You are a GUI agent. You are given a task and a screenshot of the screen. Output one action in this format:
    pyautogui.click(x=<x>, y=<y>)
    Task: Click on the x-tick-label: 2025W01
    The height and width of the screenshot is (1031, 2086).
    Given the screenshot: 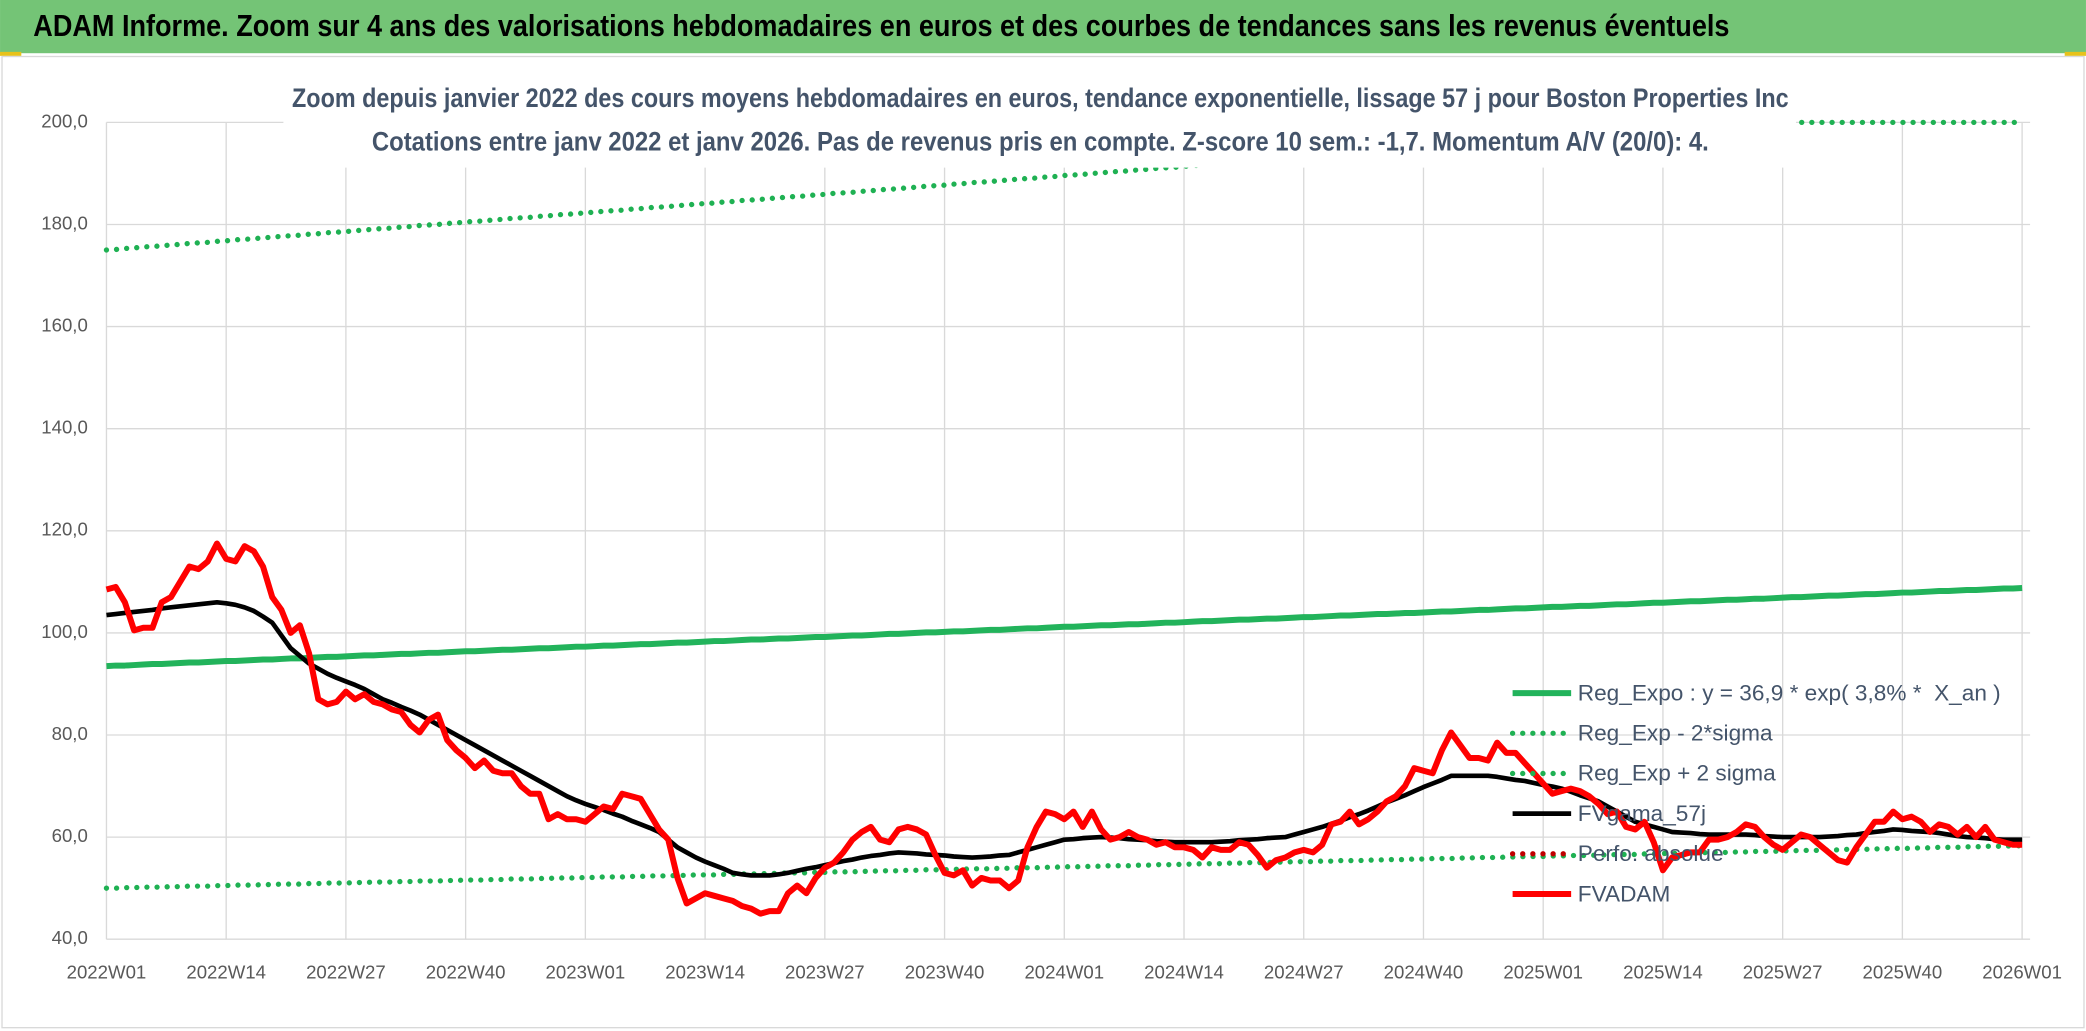 What is the action you would take?
    pyautogui.click(x=1543, y=972)
    